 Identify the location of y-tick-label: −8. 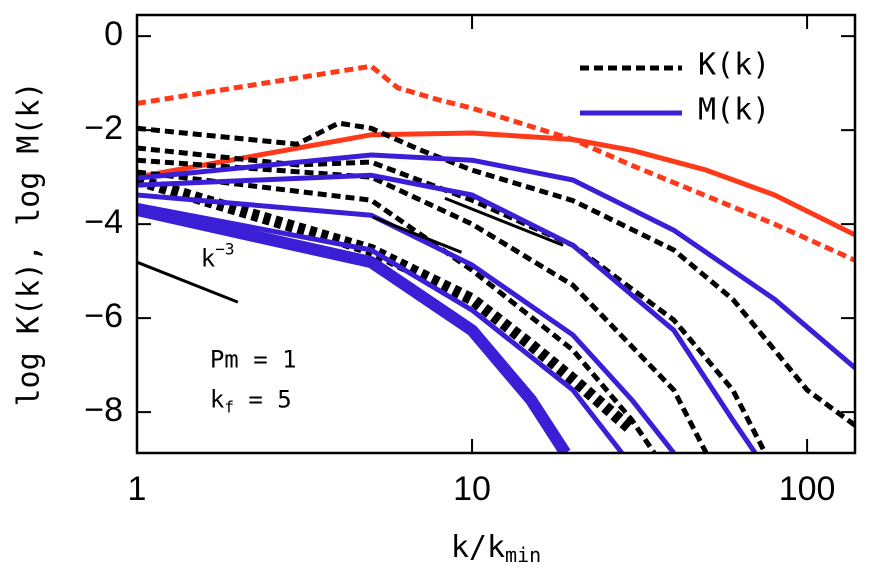
(103, 410).